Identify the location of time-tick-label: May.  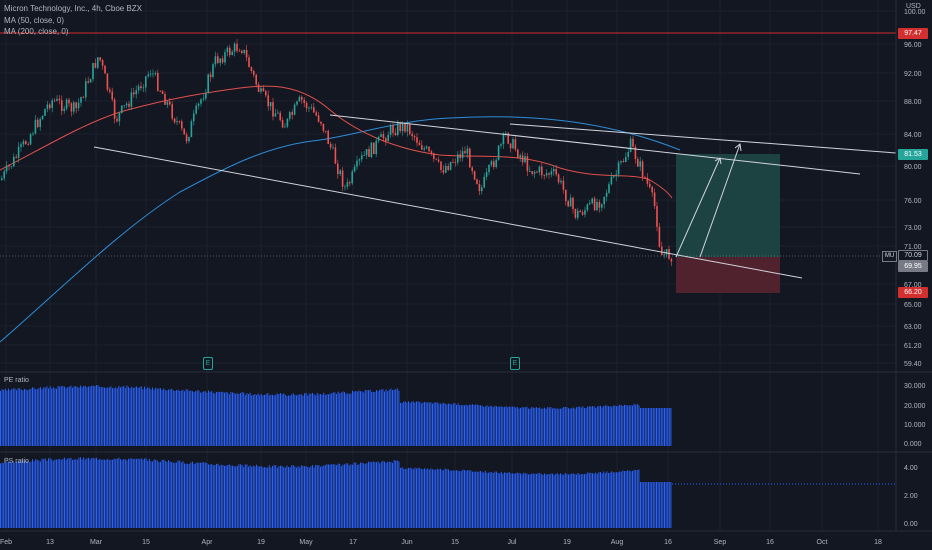
(306, 542).